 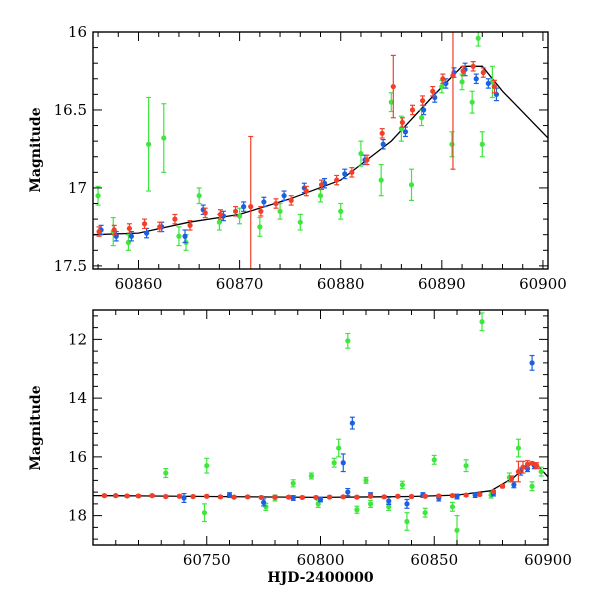 What do you see at coordinates (442, 284) in the screenshot?
I see `x-tick-label: 60890` at bounding box center [442, 284].